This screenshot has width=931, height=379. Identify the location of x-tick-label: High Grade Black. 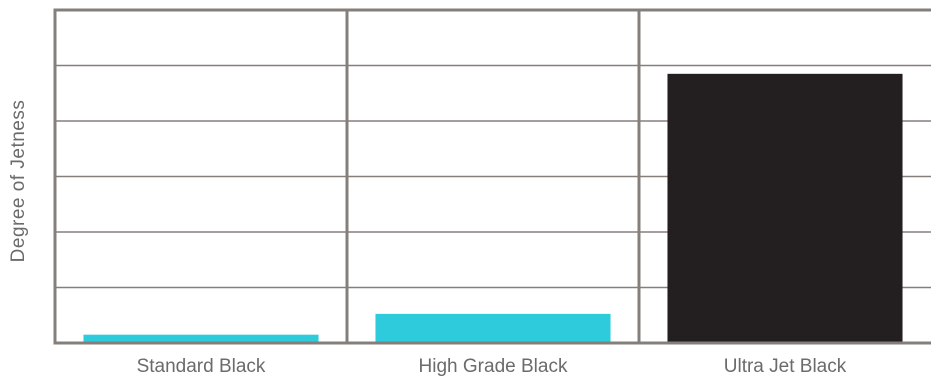
(493, 366).